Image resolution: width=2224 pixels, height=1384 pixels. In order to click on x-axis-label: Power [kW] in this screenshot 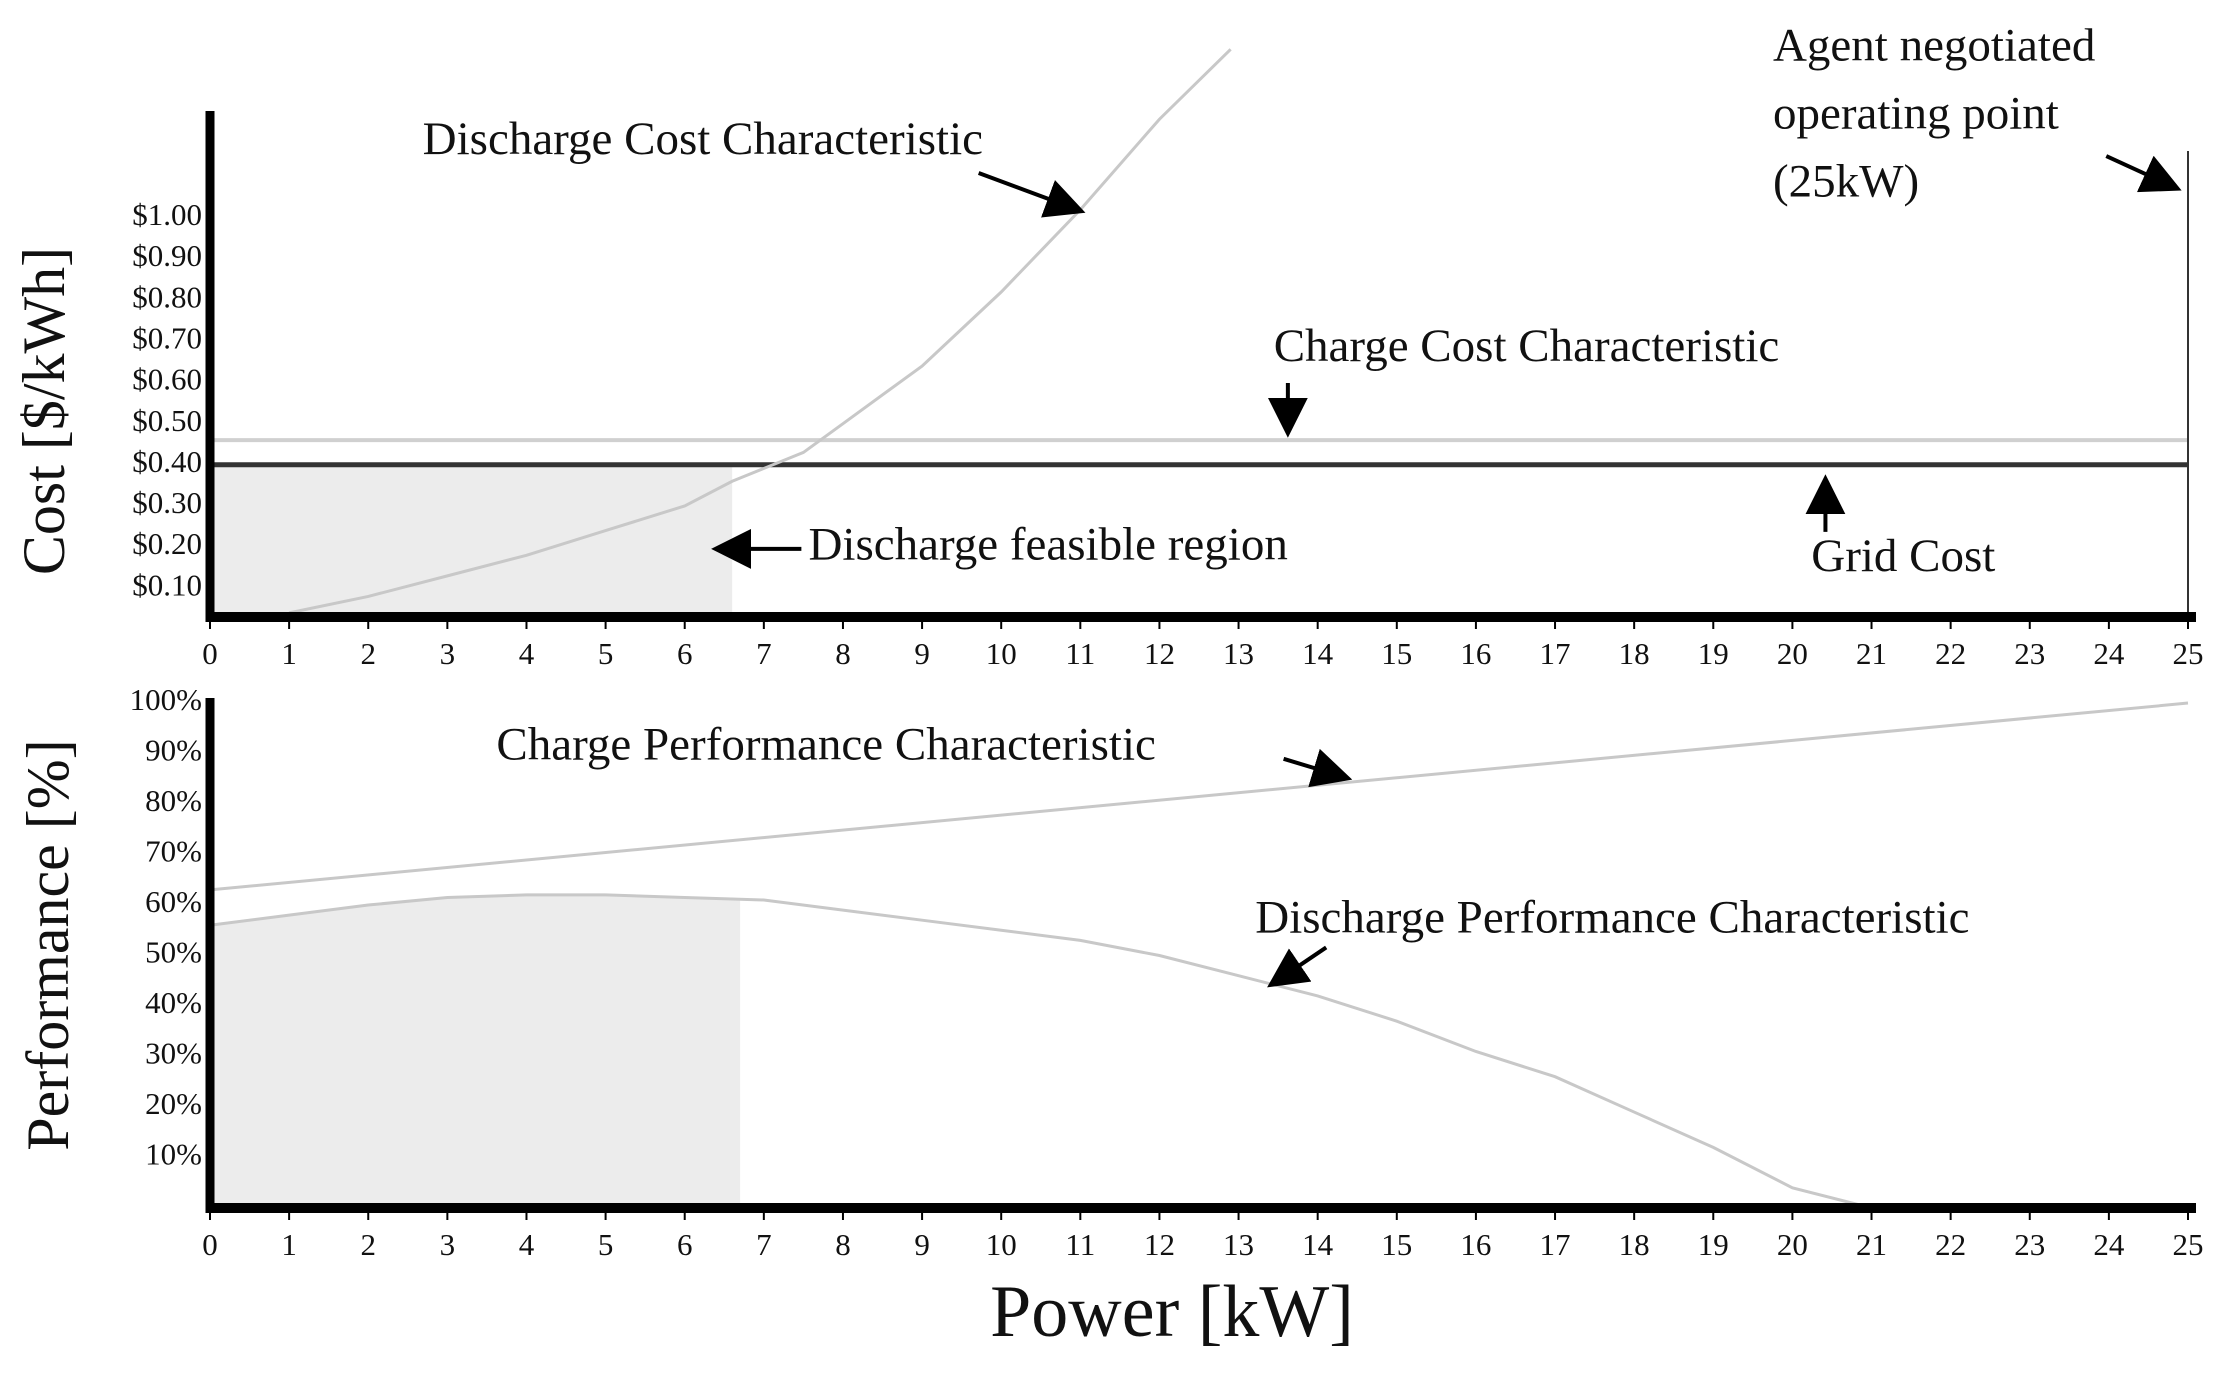, I will do `click(1172, 1312)`.